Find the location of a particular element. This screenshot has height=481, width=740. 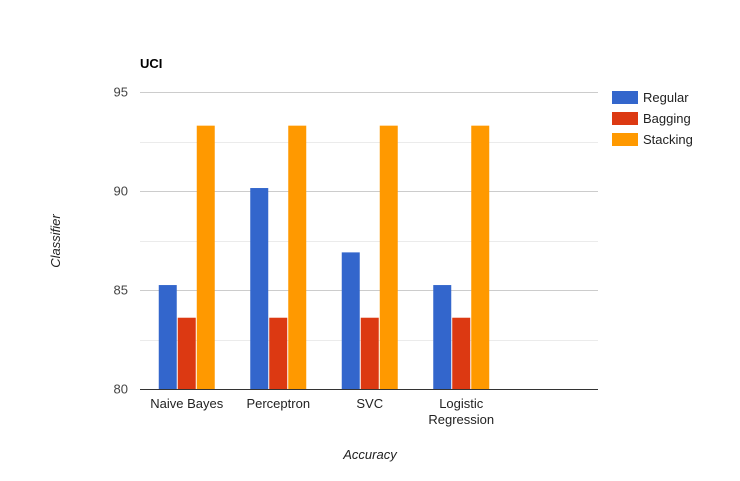

x-tick-label: Perceptron is located at coordinates (278, 403).